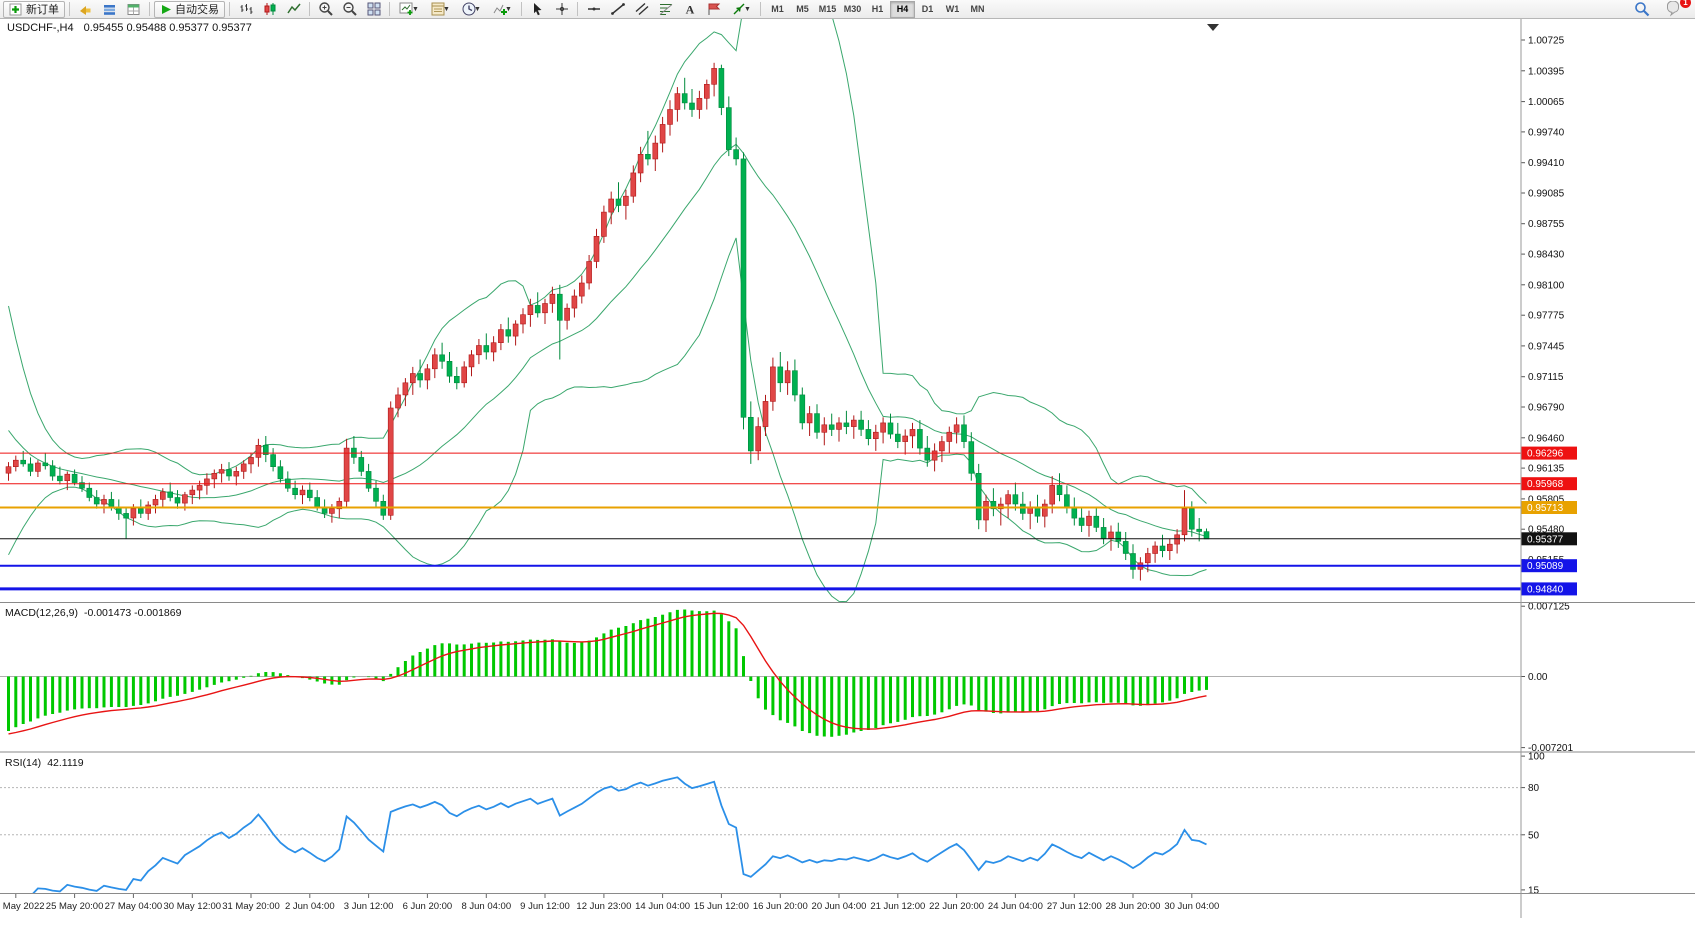  Describe the element at coordinates (42, 10) in the screenshot. I see `new-order-label: 新订单` at that location.